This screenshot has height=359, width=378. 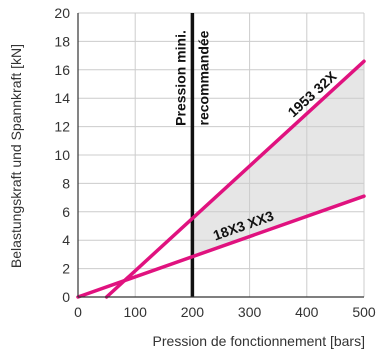 I want to click on x-tick-label: 100, so click(x=136, y=312).